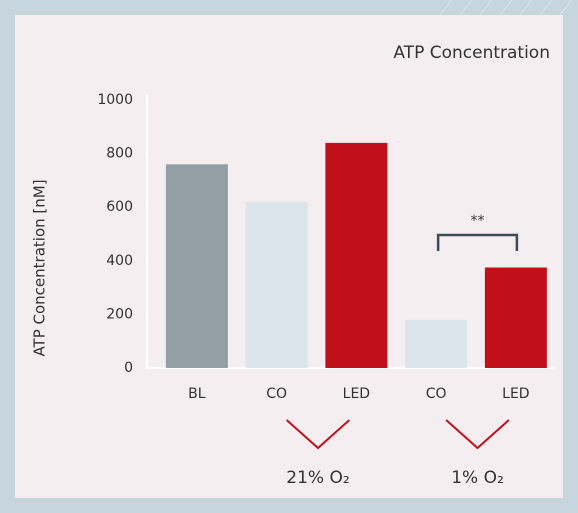 The image size is (578, 513). I want to click on y-tick-label: 800, so click(119, 154).